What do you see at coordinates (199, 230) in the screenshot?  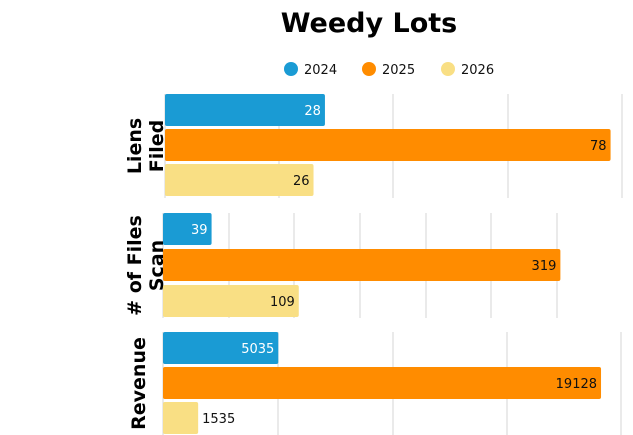 I see `data-label-2024: 39` at bounding box center [199, 230].